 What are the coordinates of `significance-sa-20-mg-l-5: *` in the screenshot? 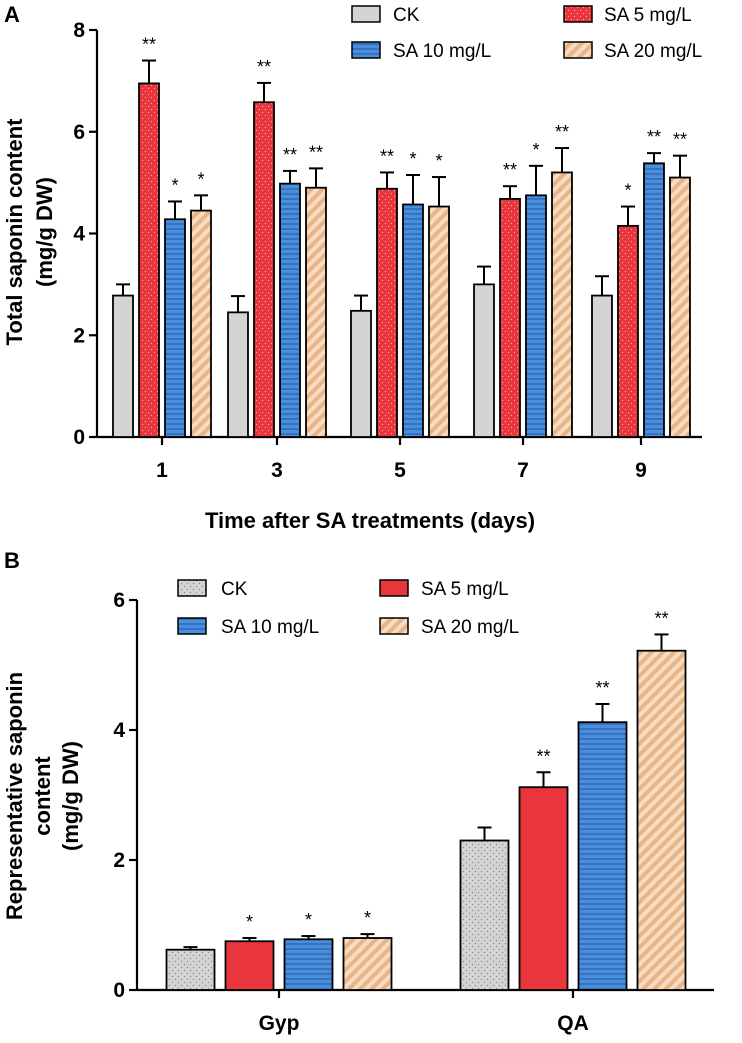 It's located at (438, 161).